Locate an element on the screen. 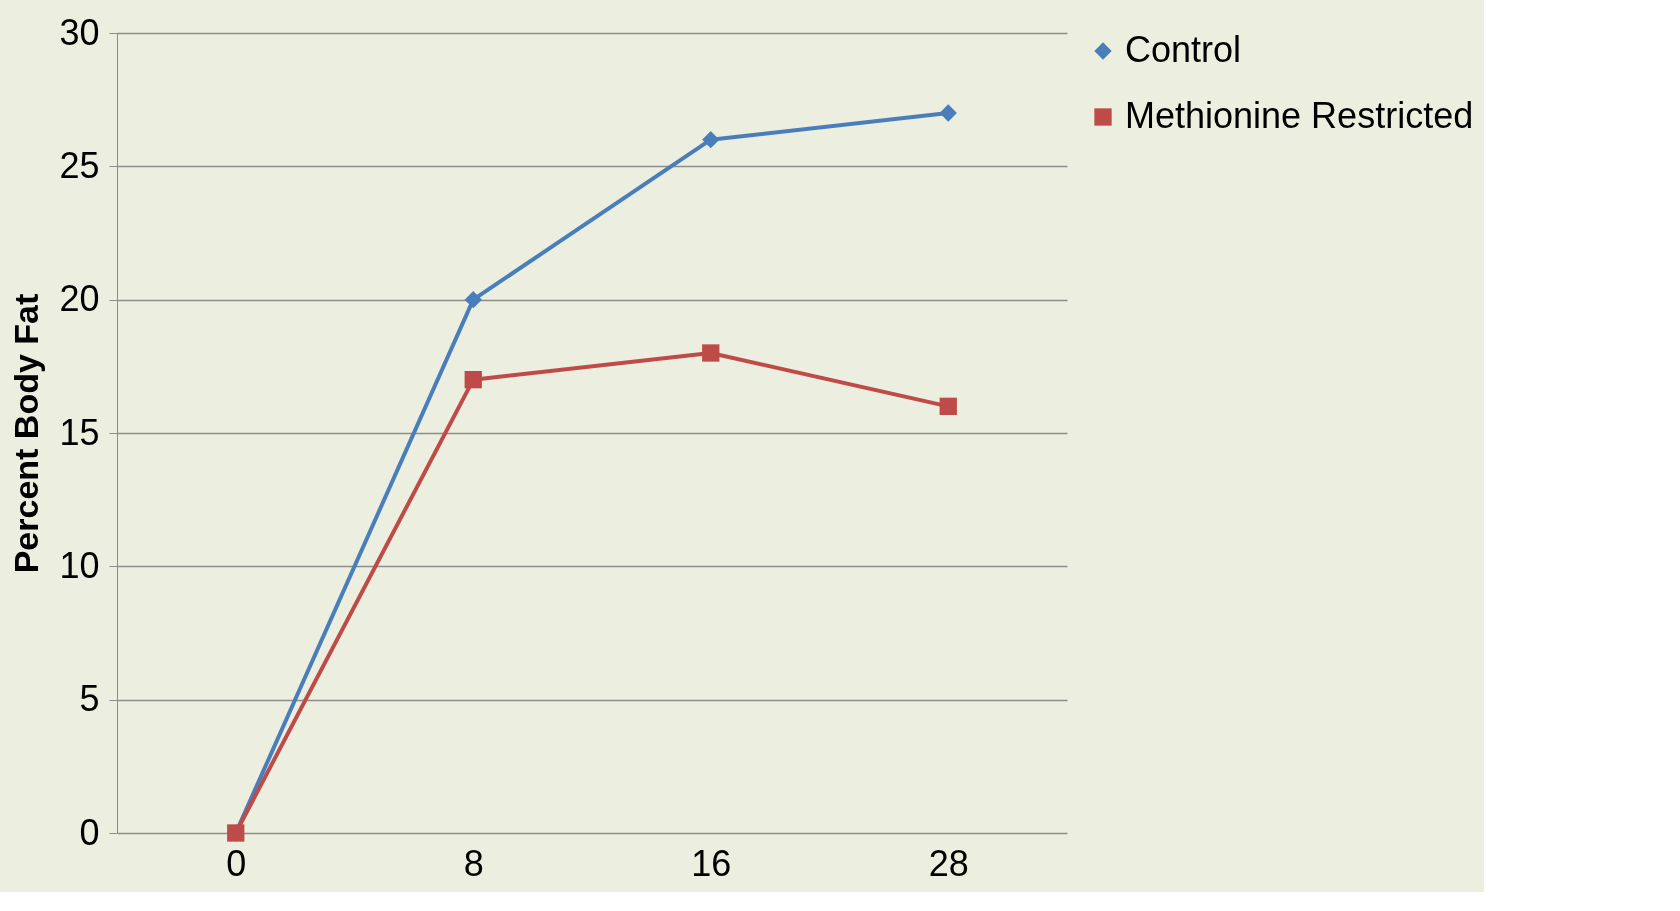  y-tick-label: 25 is located at coordinates (79, 165).